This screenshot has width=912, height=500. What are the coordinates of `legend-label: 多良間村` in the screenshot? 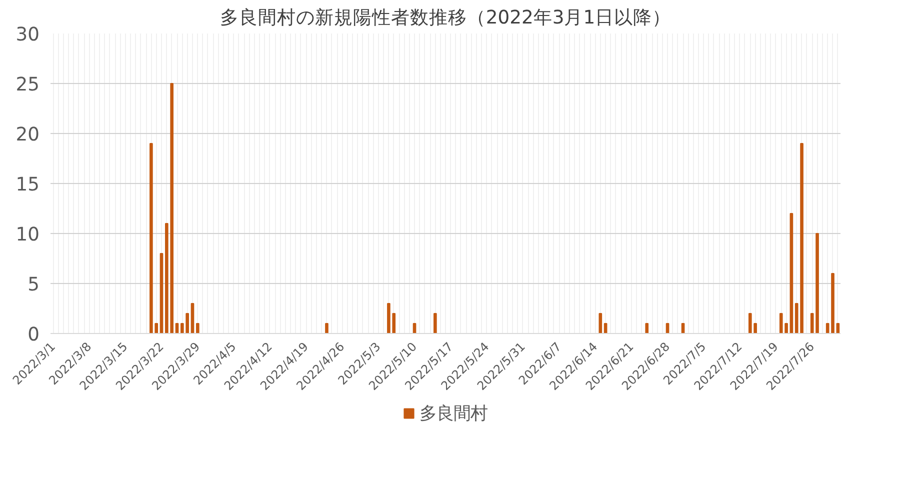 It's located at (454, 414).